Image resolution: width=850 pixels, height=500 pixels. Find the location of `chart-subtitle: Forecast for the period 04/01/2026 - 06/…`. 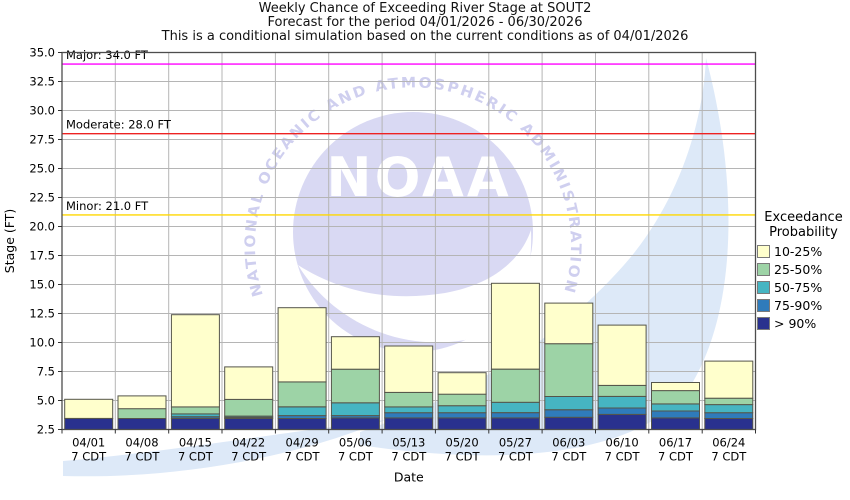

chart-subtitle: Forecast for the period 04/01/2026 - 06/… is located at coordinates (425, 22).